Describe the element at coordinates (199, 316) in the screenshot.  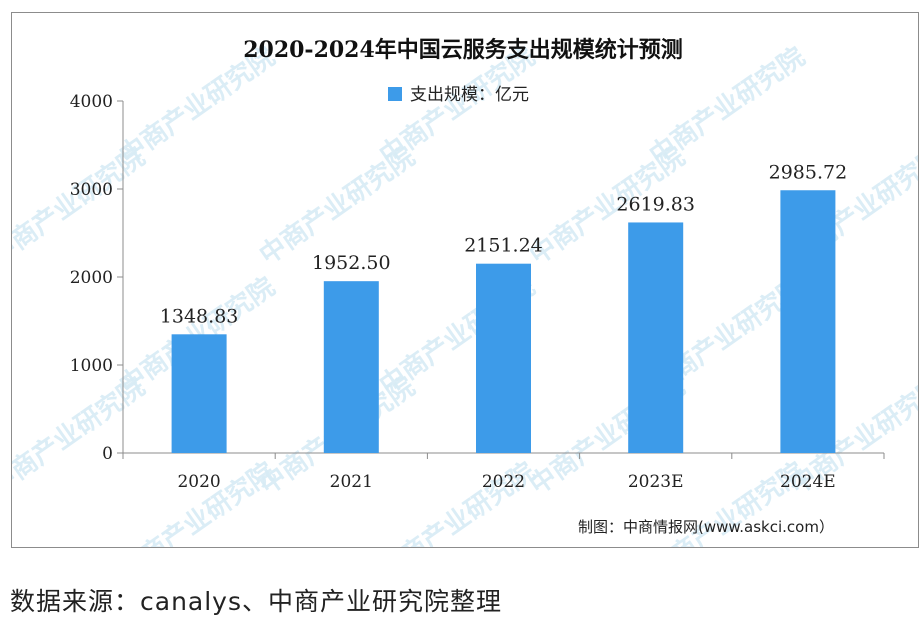
I see `data-label: 1348.83` at that location.